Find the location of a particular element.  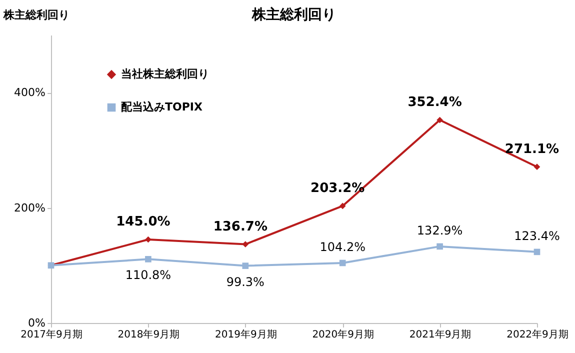

x-tick-label: 2020年9月期 is located at coordinates (343, 334).